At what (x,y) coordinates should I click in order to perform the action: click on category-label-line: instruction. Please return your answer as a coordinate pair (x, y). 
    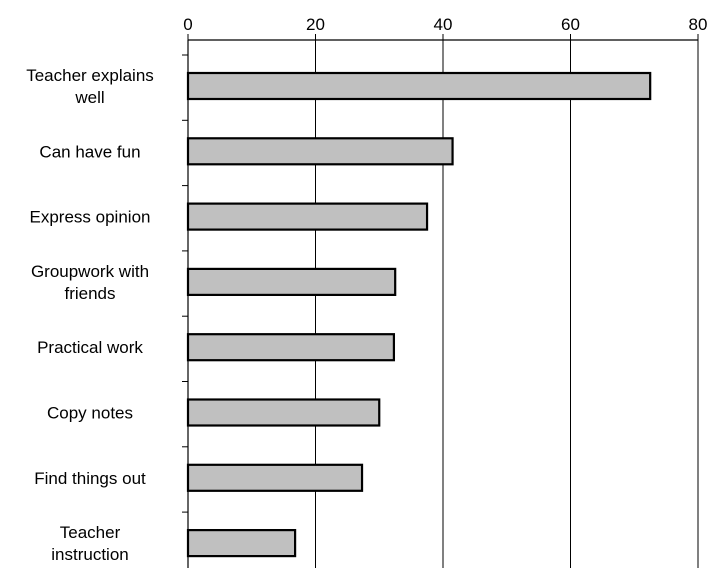
    Looking at the image, I should click on (89, 554).